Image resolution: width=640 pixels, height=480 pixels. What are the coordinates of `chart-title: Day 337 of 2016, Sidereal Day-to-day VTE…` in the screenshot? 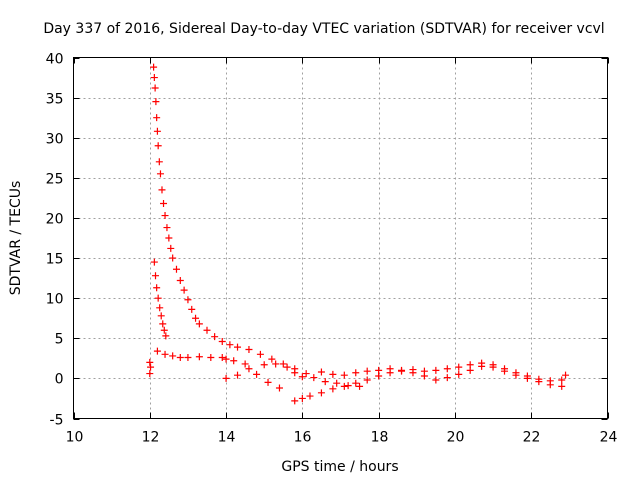 It's located at (323, 29).